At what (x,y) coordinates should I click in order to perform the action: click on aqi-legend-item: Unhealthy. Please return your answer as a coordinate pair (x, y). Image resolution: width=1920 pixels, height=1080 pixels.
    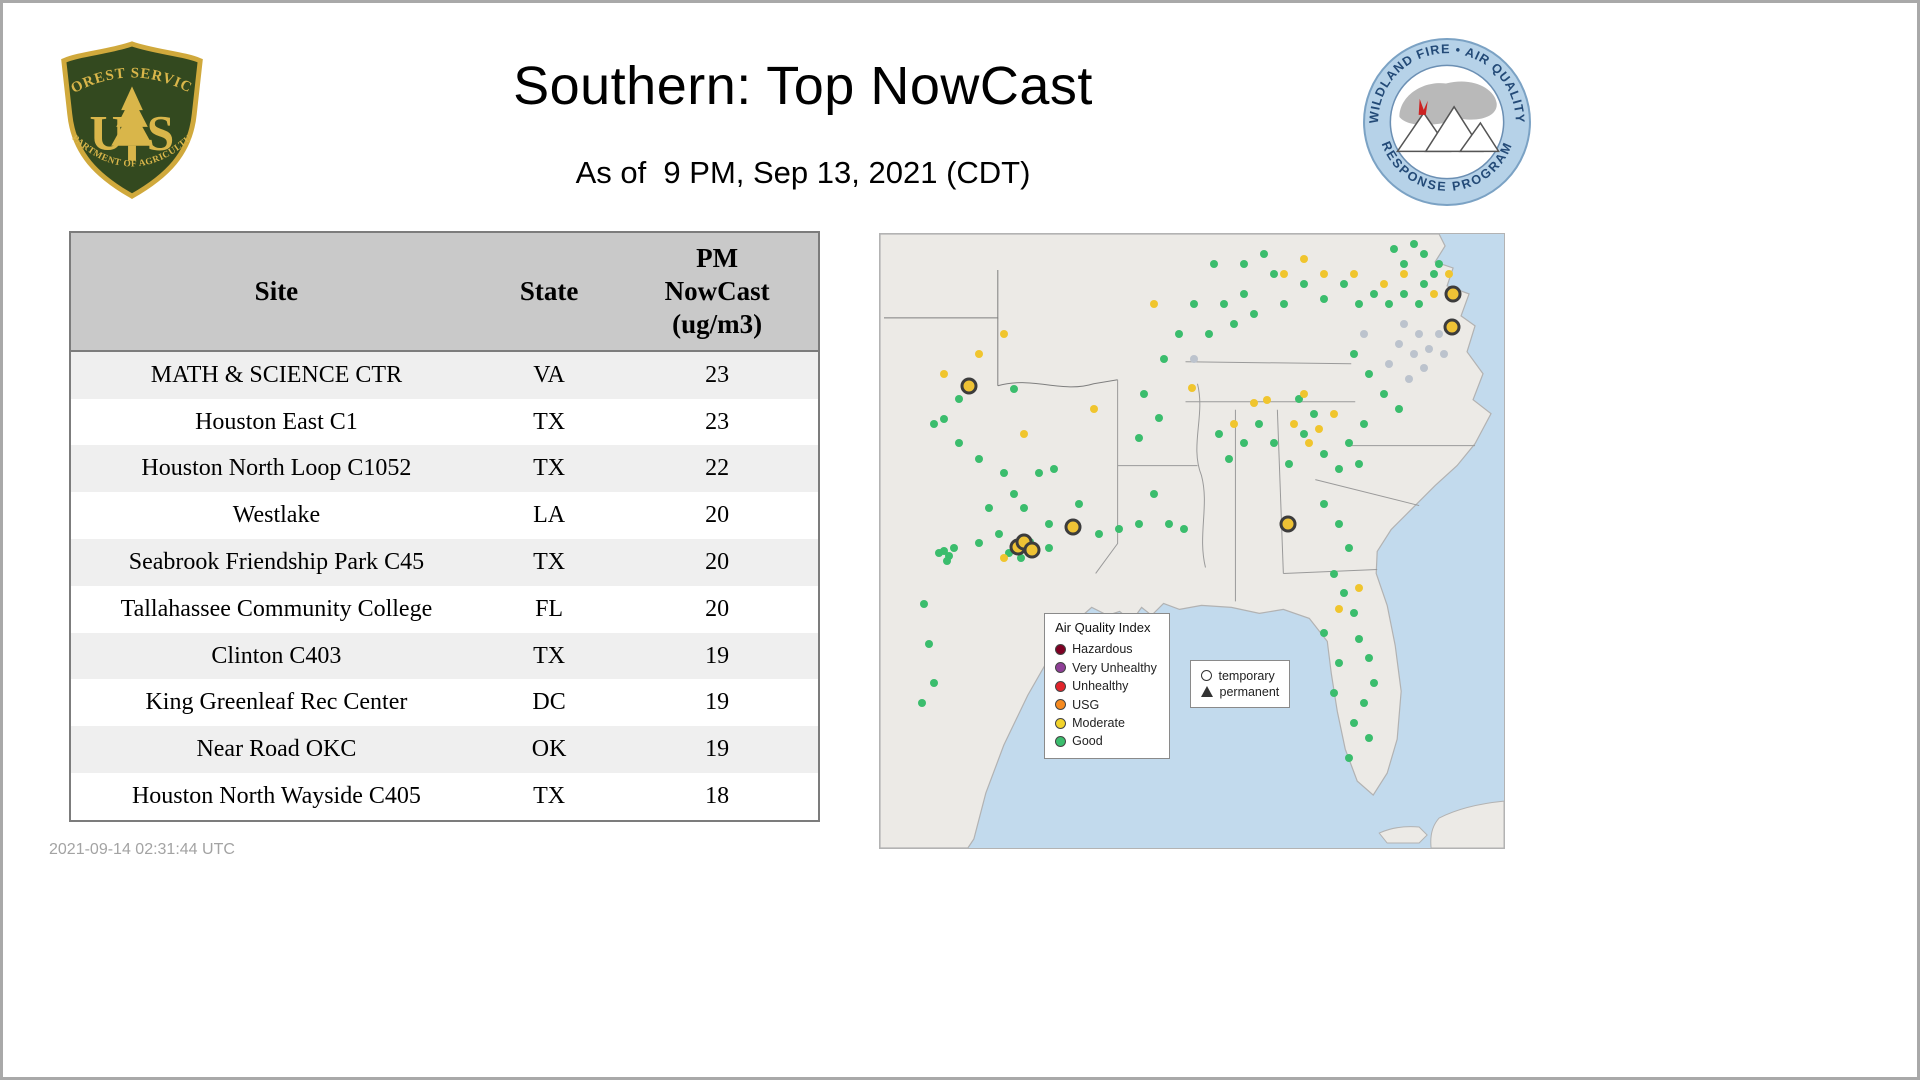
    Looking at the image, I should click on (1106, 686).